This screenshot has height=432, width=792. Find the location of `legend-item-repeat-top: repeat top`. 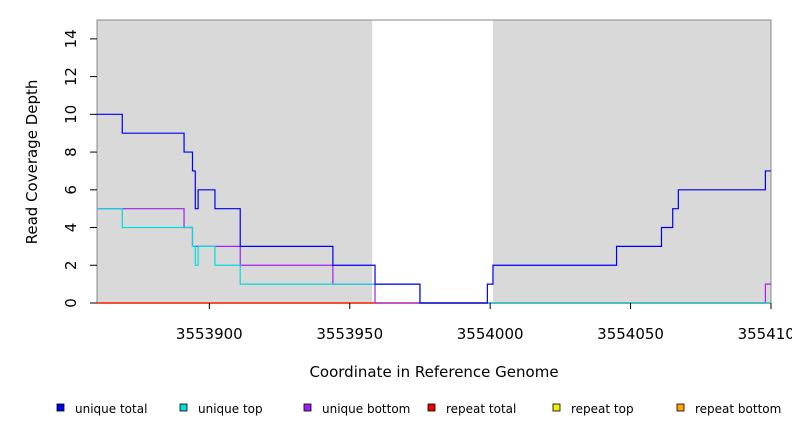

legend-item-repeat-top: repeat top is located at coordinates (593, 409).